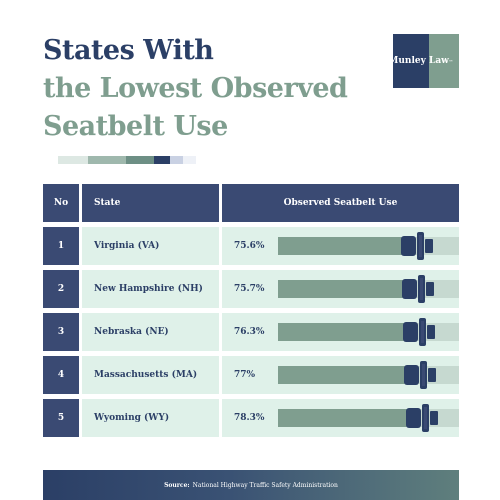 This screenshot has width=500, height=500. I want to click on logo-text-munley: Munley, so click(407, 61).